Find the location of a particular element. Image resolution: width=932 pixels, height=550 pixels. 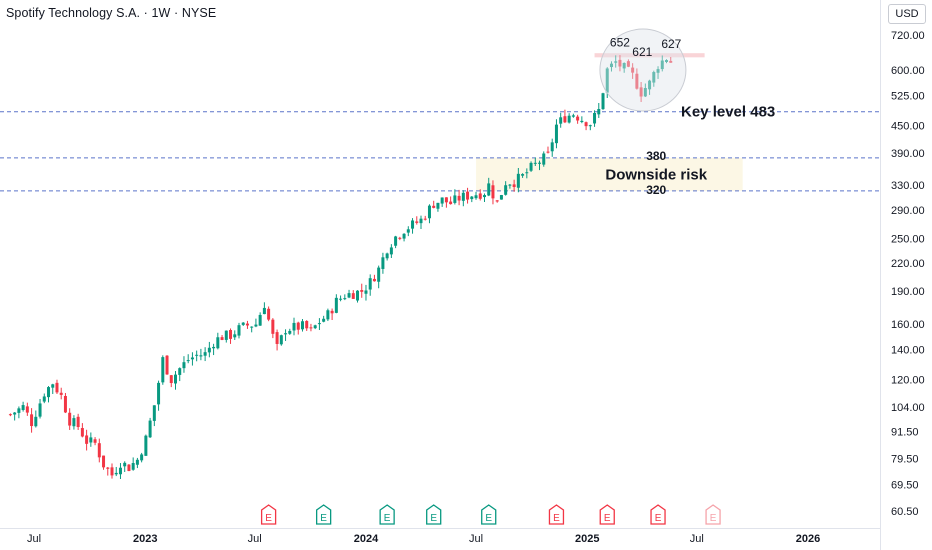

high-label: 621 is located at coordinates (642, 52).